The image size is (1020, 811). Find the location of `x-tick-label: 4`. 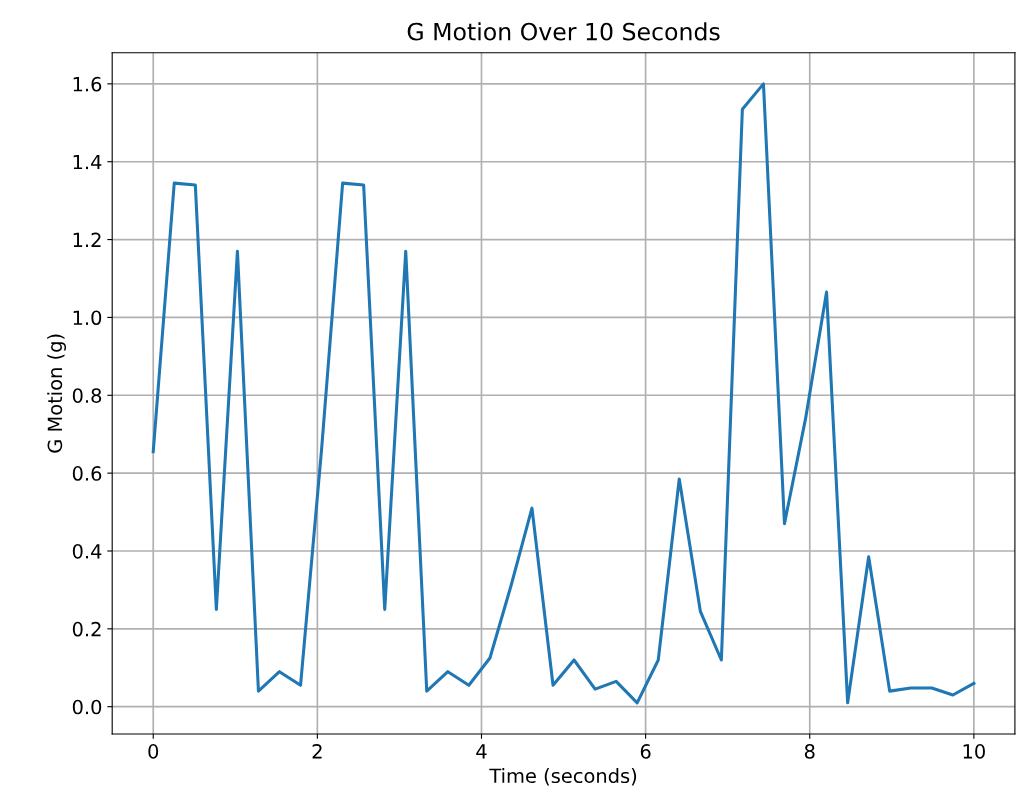

x-tick-label: 4 is located at coordinates (481, 751).